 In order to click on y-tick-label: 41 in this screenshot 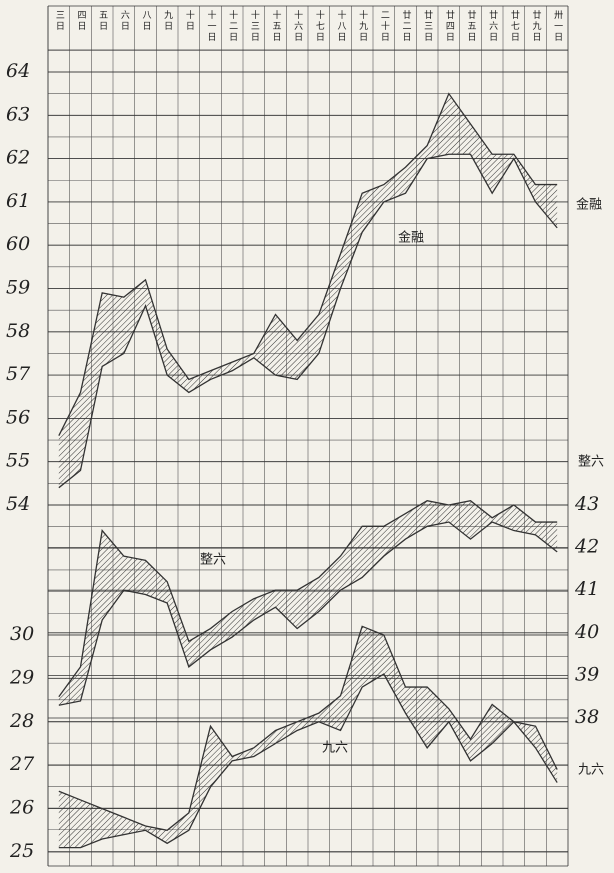, I will do `click(586, 589)`.